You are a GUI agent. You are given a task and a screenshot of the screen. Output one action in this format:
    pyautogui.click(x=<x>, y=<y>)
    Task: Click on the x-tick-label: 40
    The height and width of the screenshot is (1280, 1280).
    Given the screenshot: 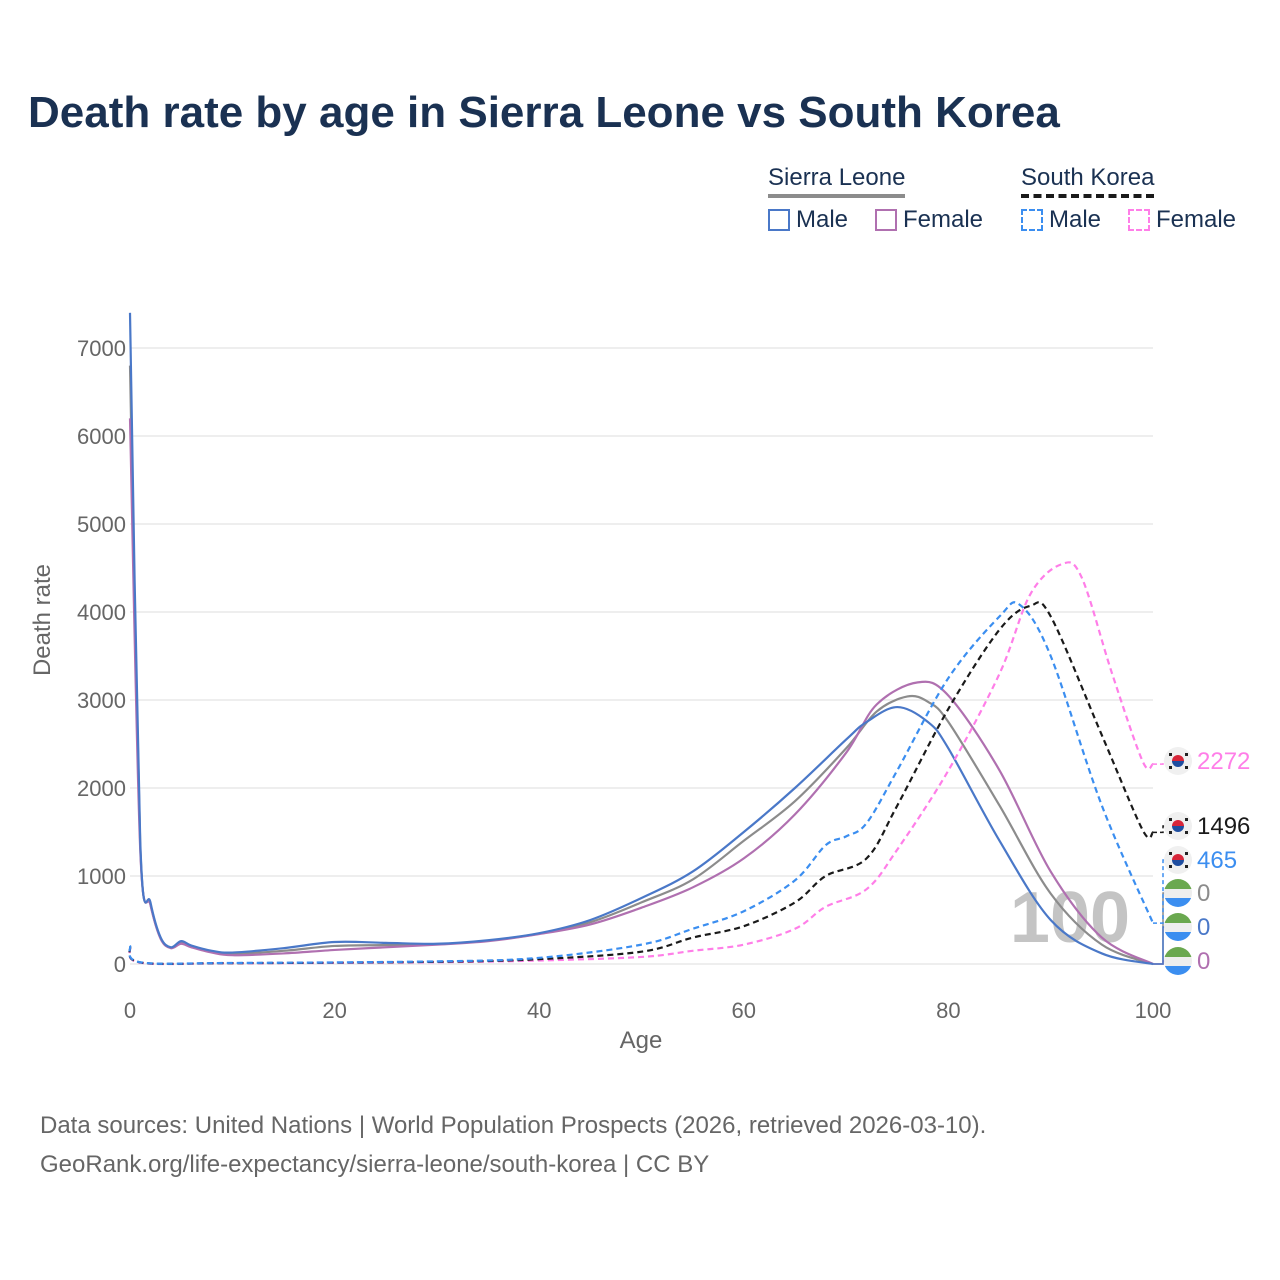 What is the action you would take?
    pyautogui.click(x=539, y=1010)
    